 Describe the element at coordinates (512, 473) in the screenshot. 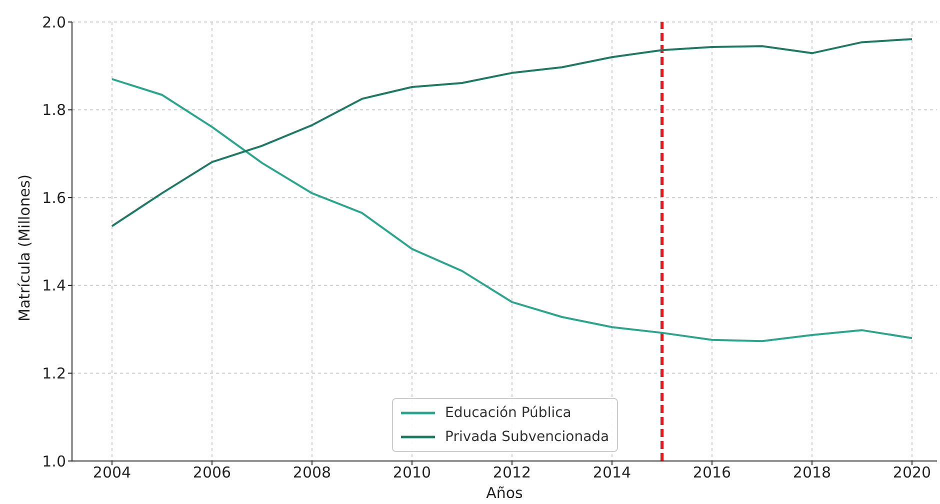

I see `x-tick-label: 2012` at that location.